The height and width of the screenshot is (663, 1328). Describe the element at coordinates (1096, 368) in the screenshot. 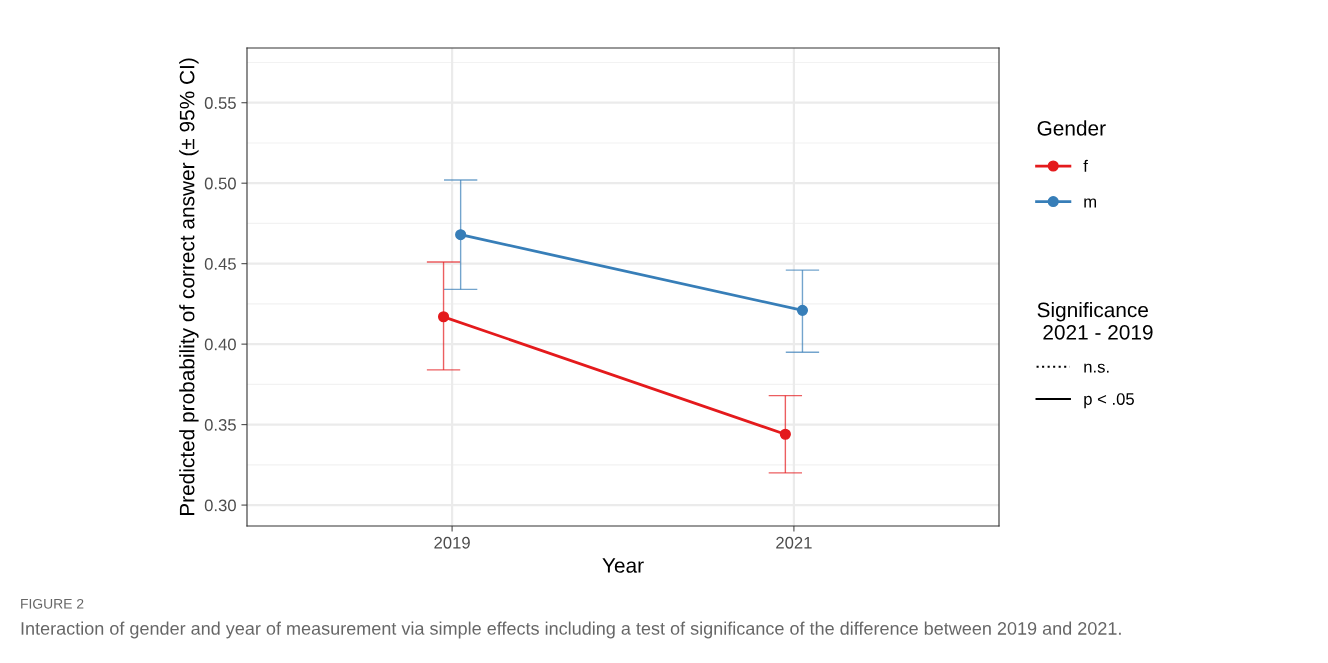

I see `text: n.s.` at that location.